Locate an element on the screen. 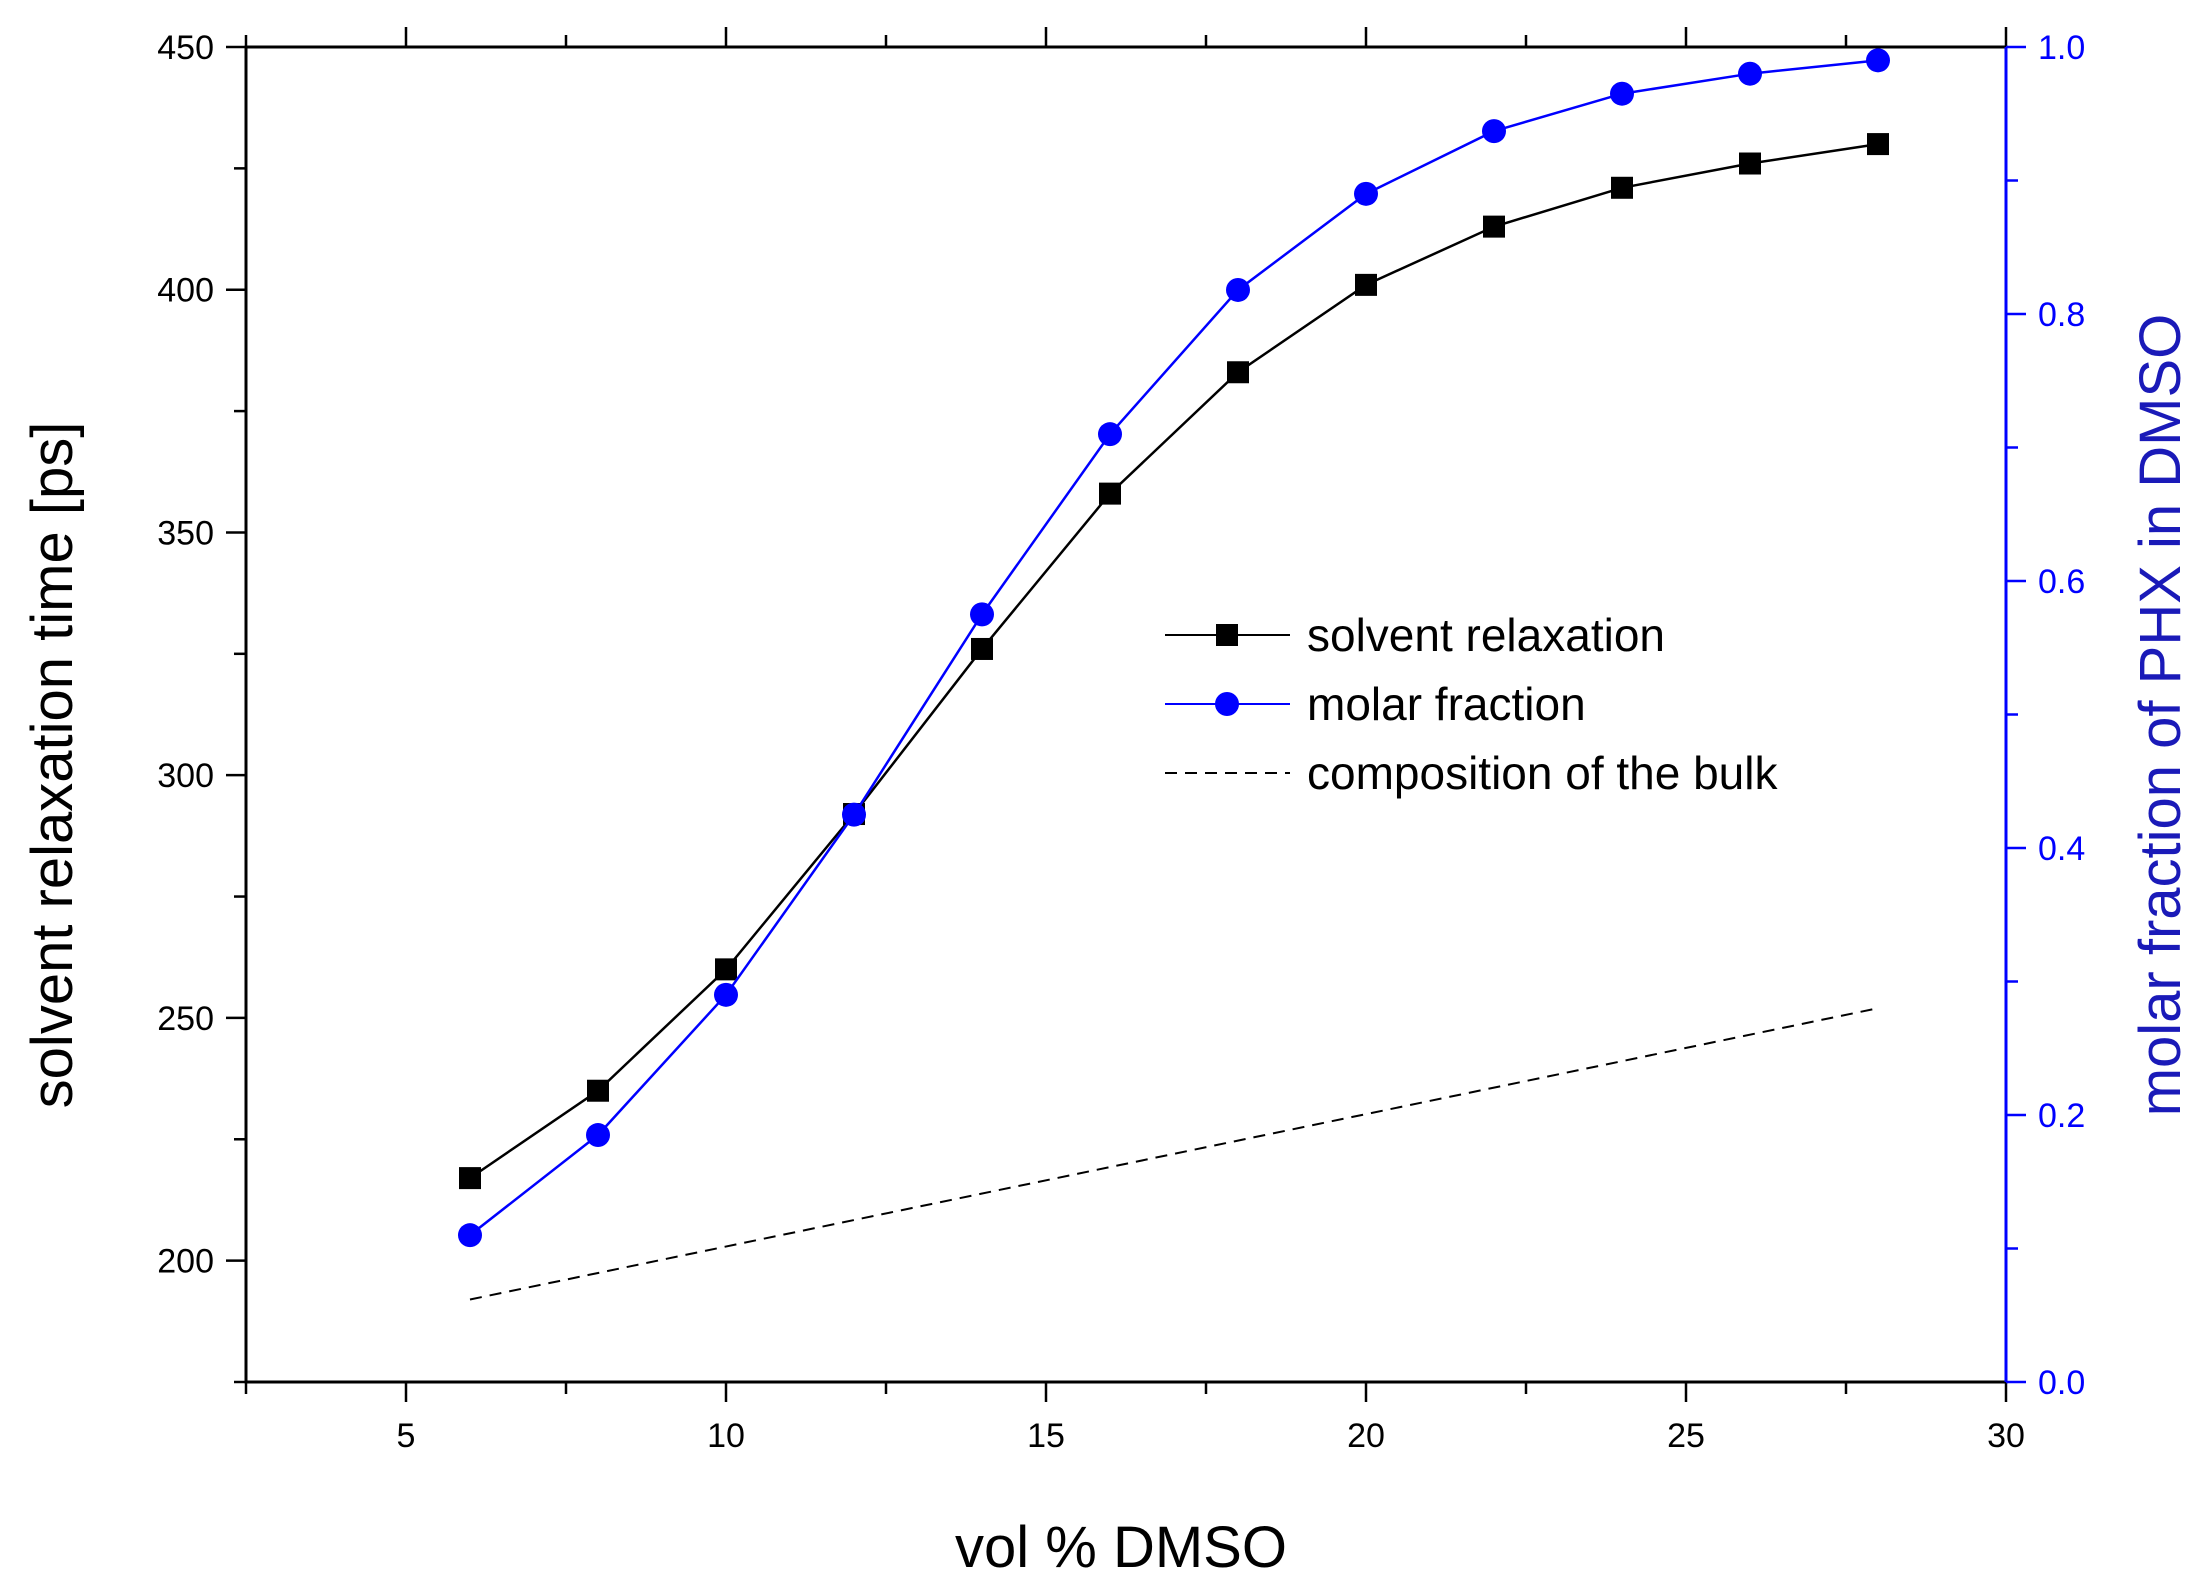  legend-bulk-label: composition of the bulk is located at coordinates (1542, 773).